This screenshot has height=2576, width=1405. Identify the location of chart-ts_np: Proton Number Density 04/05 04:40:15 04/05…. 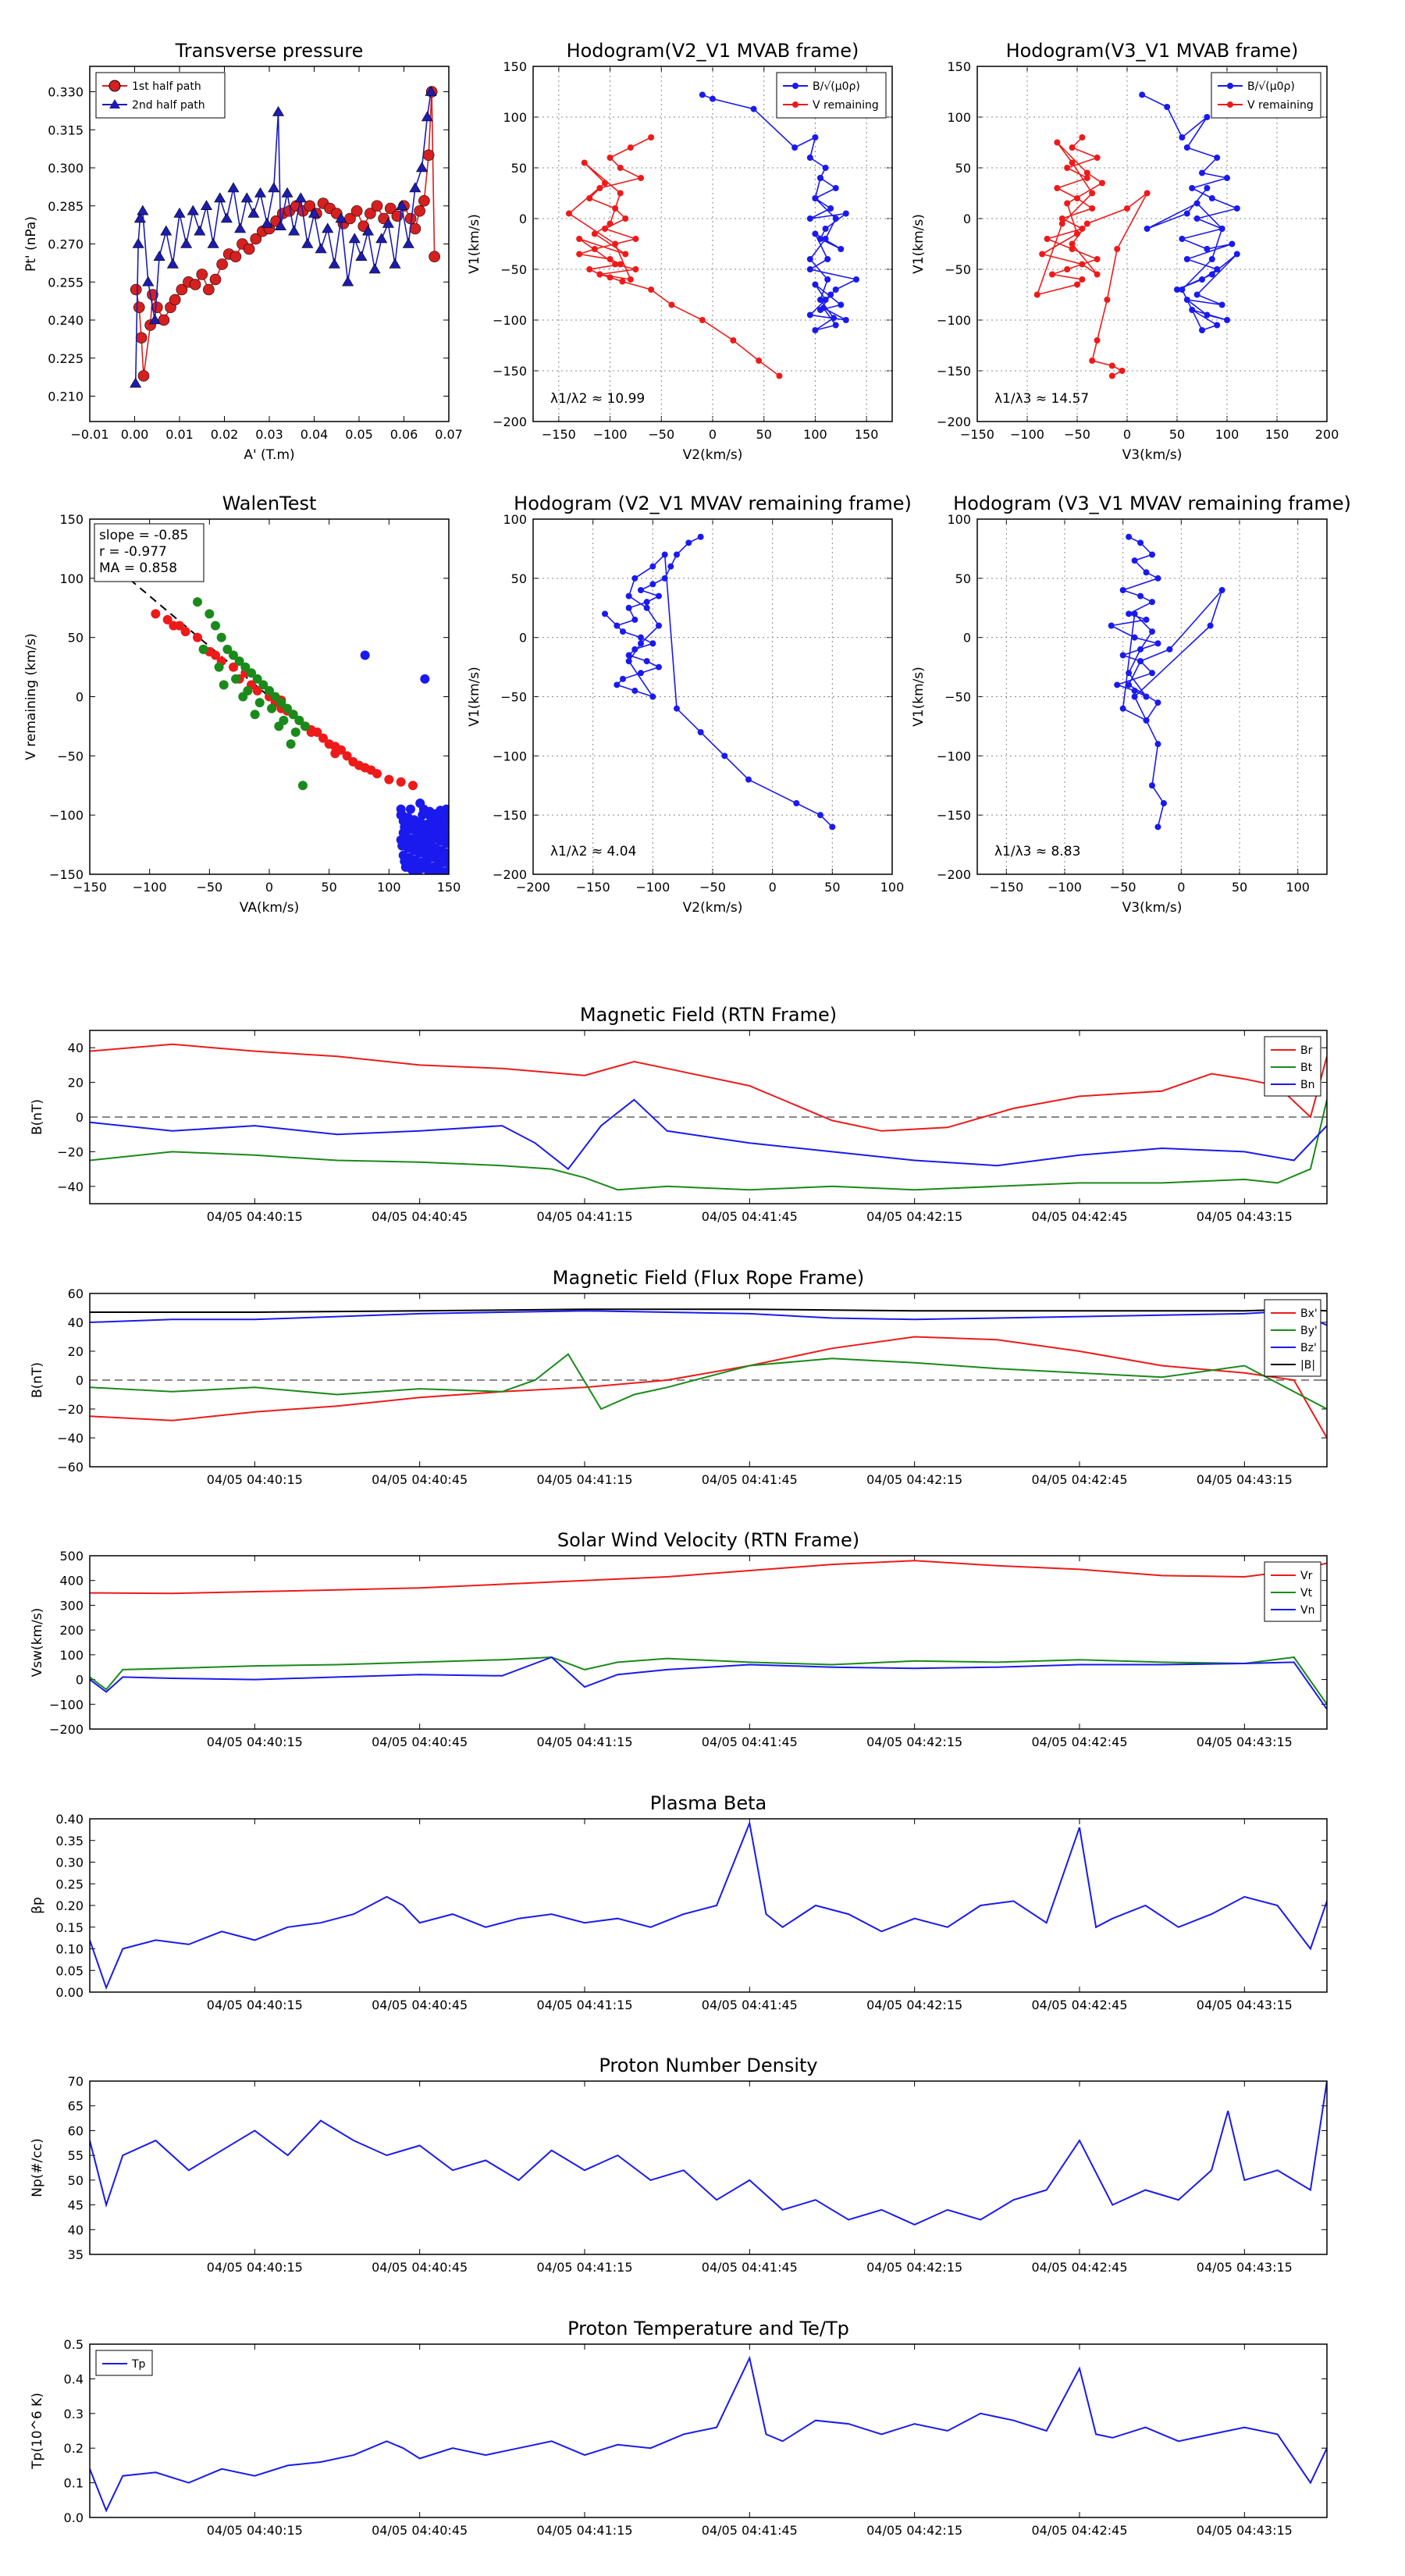
(679, 2165).